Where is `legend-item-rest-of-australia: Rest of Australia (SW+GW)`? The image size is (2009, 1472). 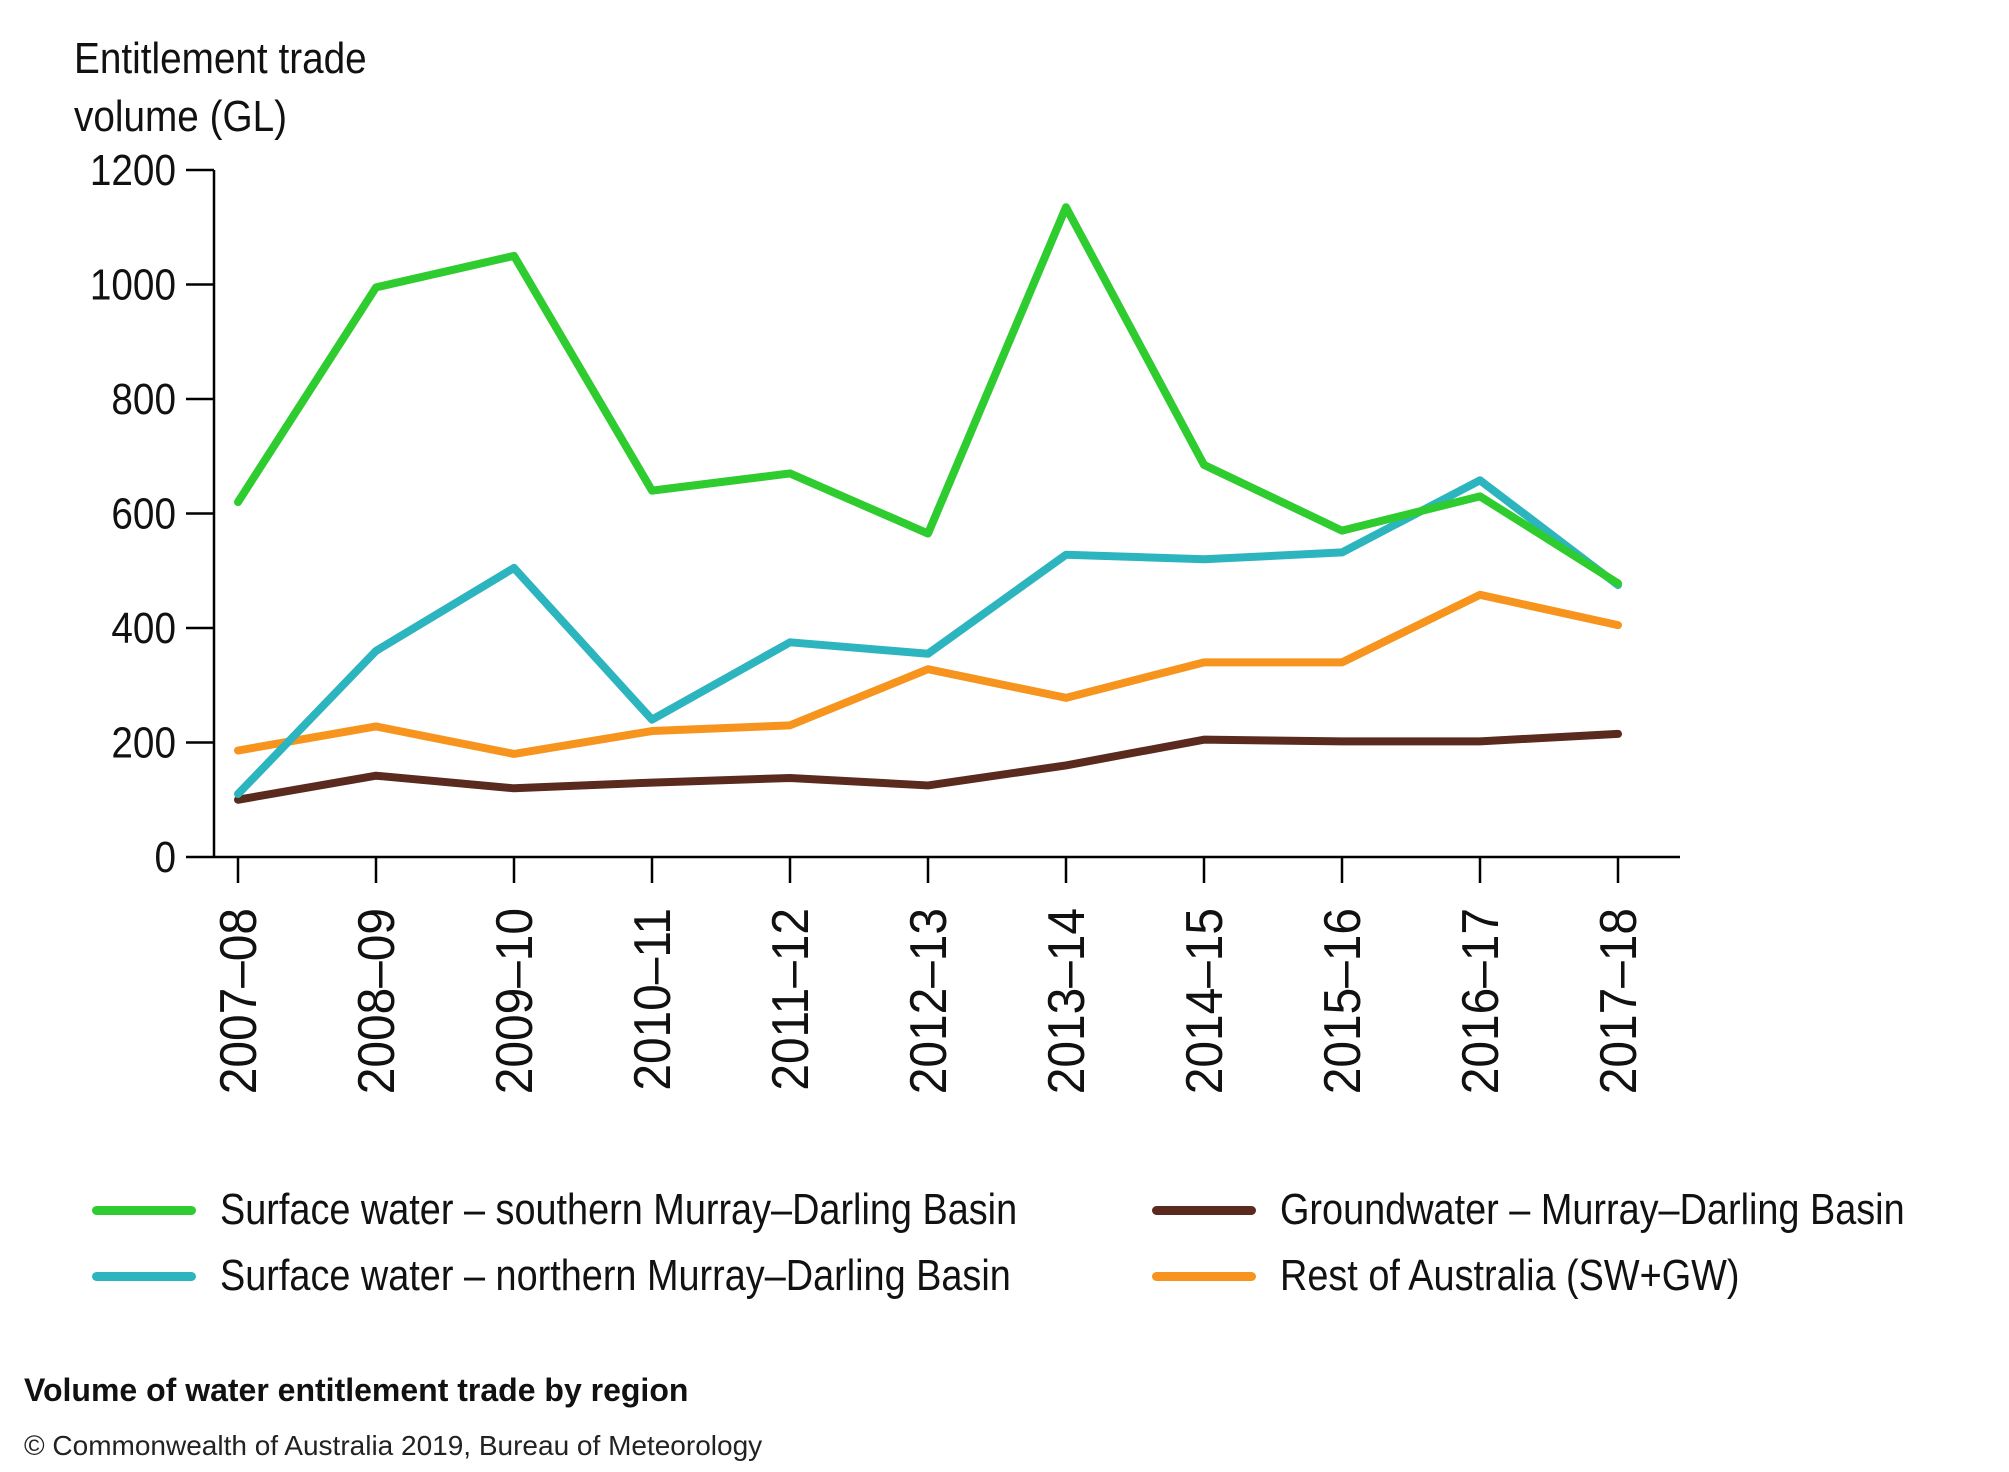 legend-item-rest-of-australia: Rest of Australia (SW+GW) is located at coordinates (1483, 1276).